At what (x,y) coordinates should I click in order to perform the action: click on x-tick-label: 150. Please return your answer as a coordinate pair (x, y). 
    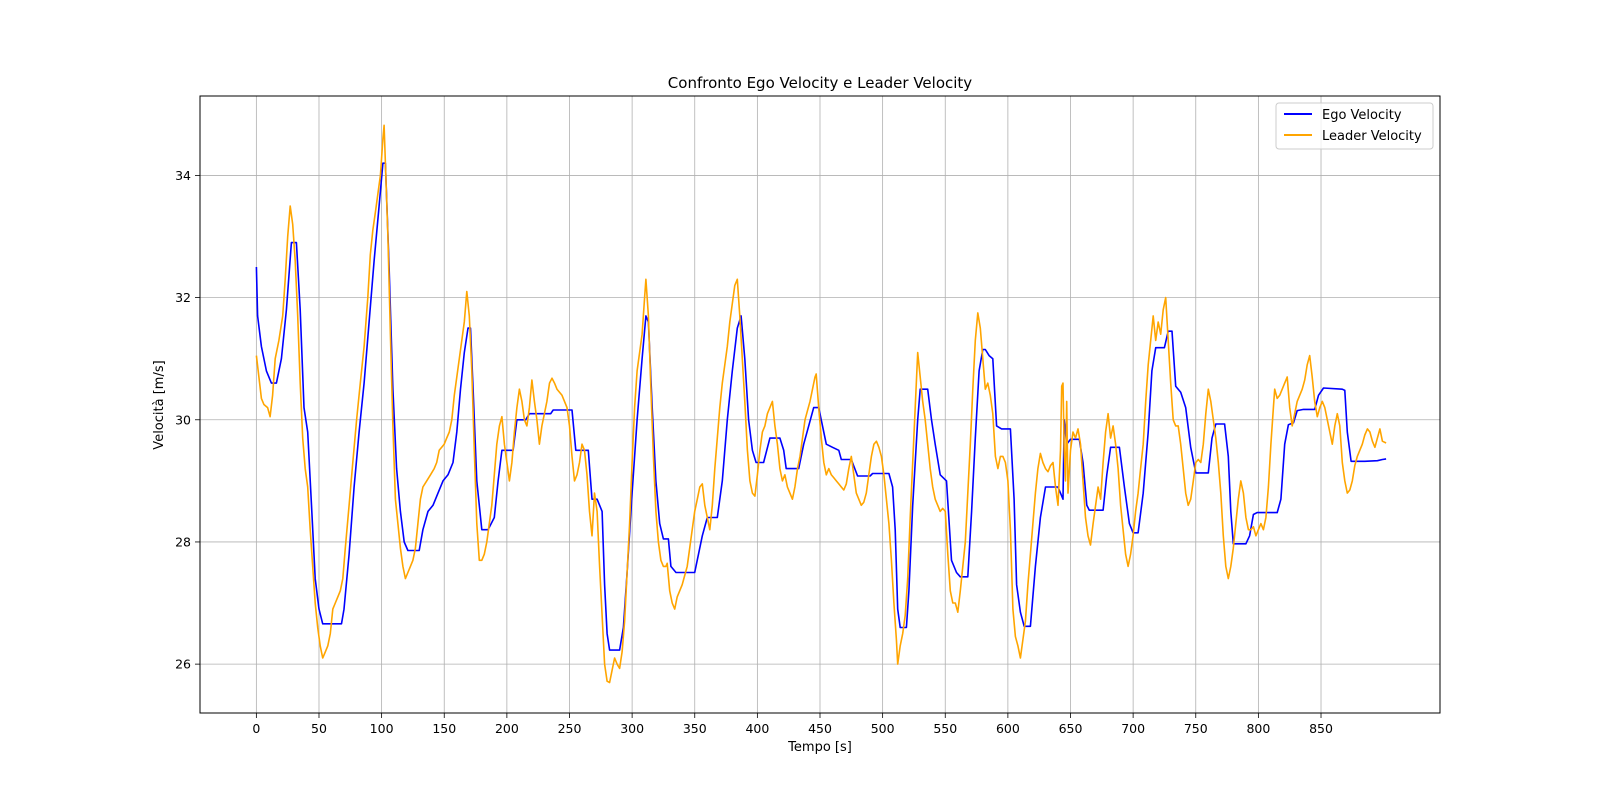
    Looking at the image, I should click on (444, 728).